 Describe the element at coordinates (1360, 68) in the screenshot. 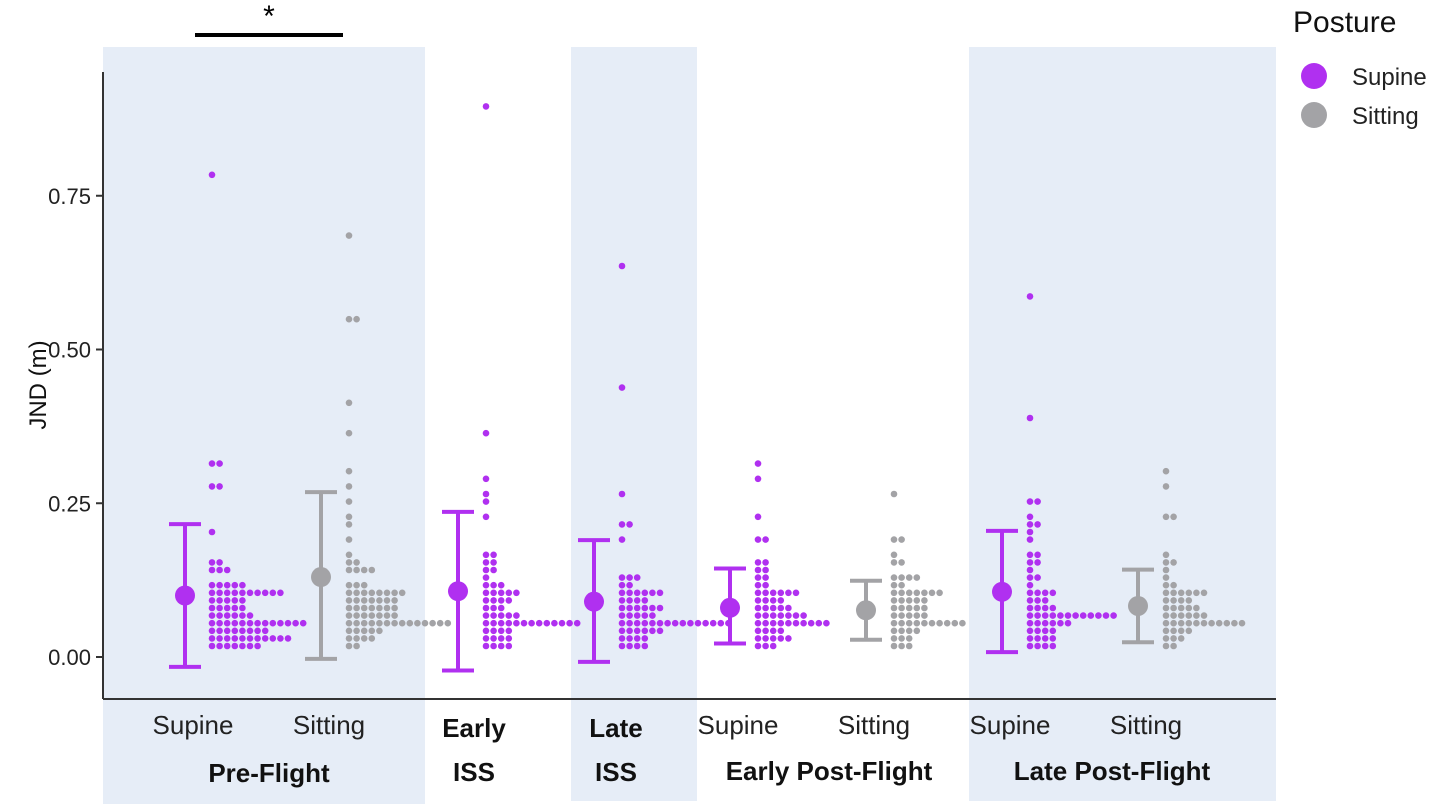

I see `legend: Posture Supine Sitting` at that location.